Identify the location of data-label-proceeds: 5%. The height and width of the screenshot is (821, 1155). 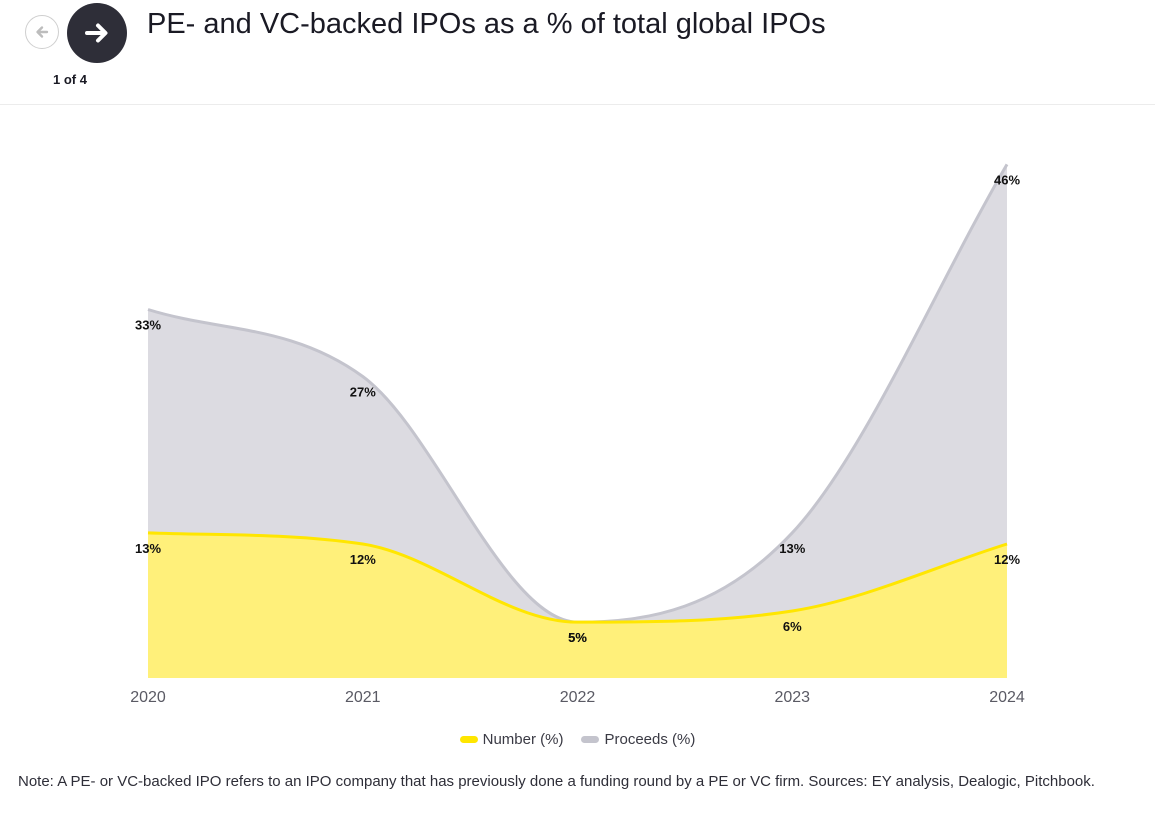
(577, 637).